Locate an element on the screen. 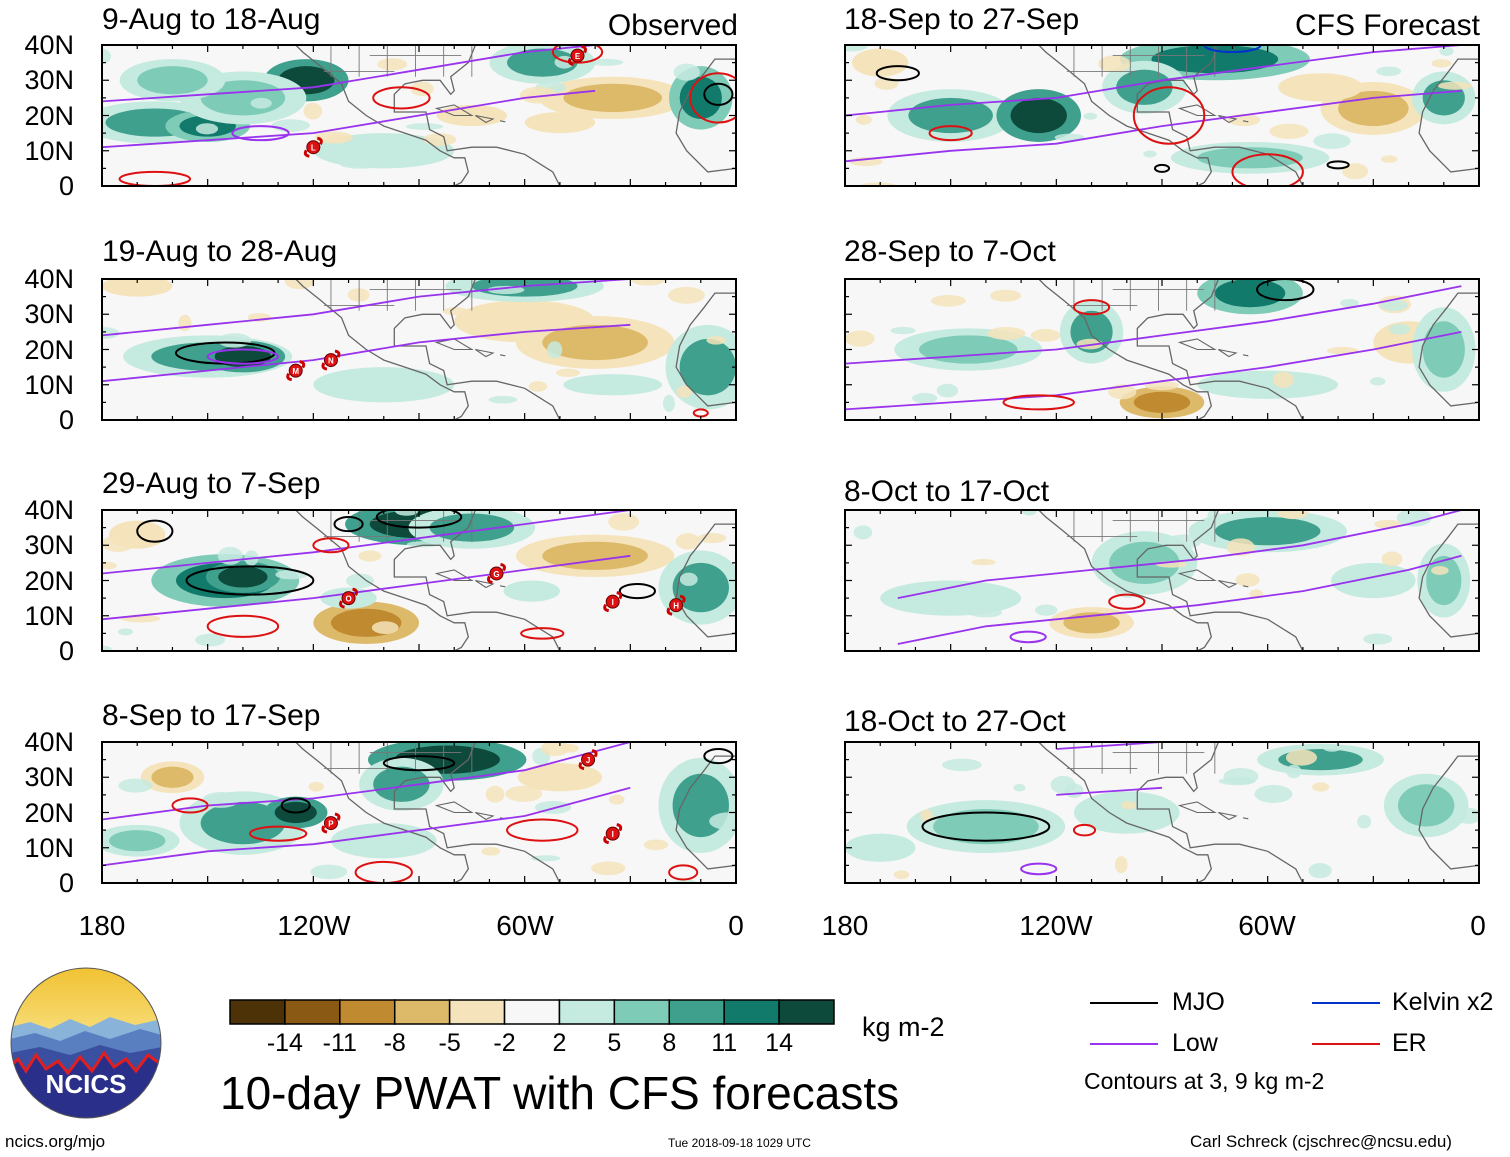  svg-text: J is located at coordinates (588, 760).